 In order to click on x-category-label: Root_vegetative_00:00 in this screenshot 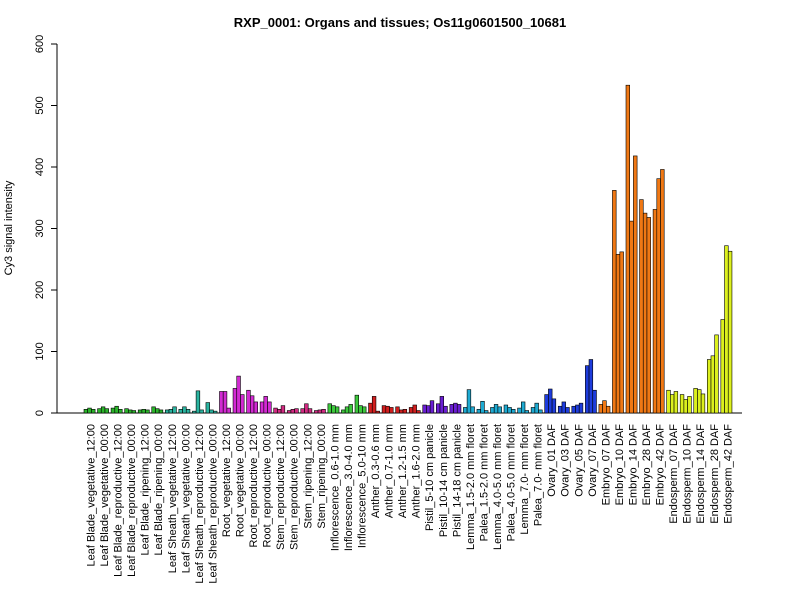, I will do `click(241, 480)`.